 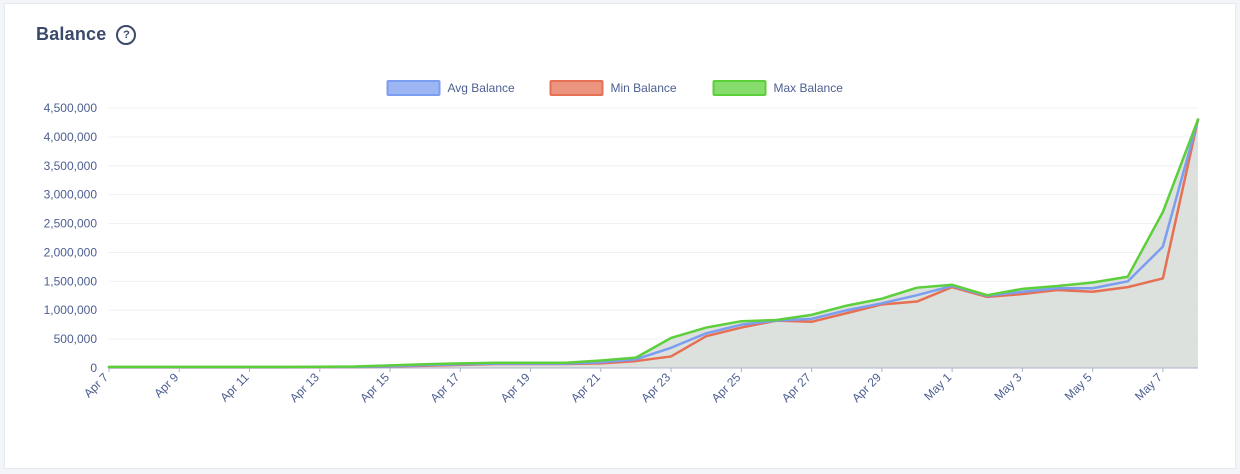 I want to click on x-tick-label: May 5, so click(x=1078, y=386).